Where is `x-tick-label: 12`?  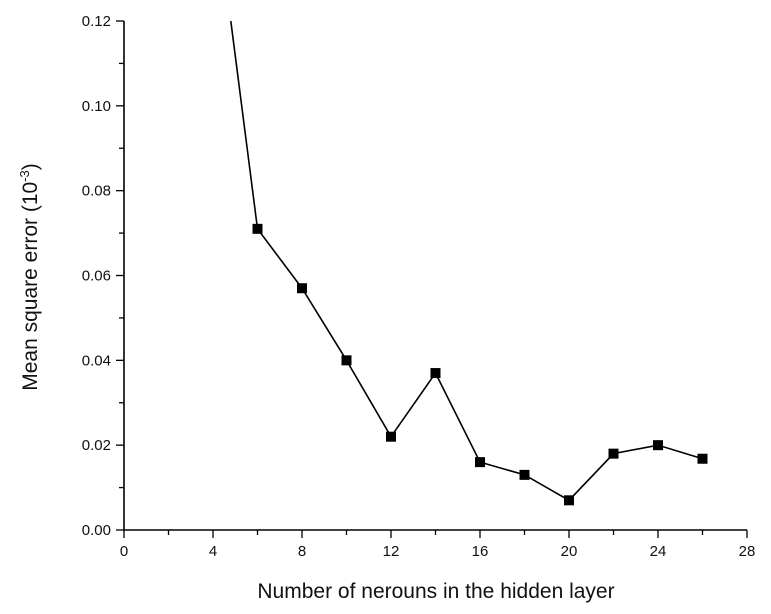
x-tick-label: 12 is located at coordinates (391, 551).